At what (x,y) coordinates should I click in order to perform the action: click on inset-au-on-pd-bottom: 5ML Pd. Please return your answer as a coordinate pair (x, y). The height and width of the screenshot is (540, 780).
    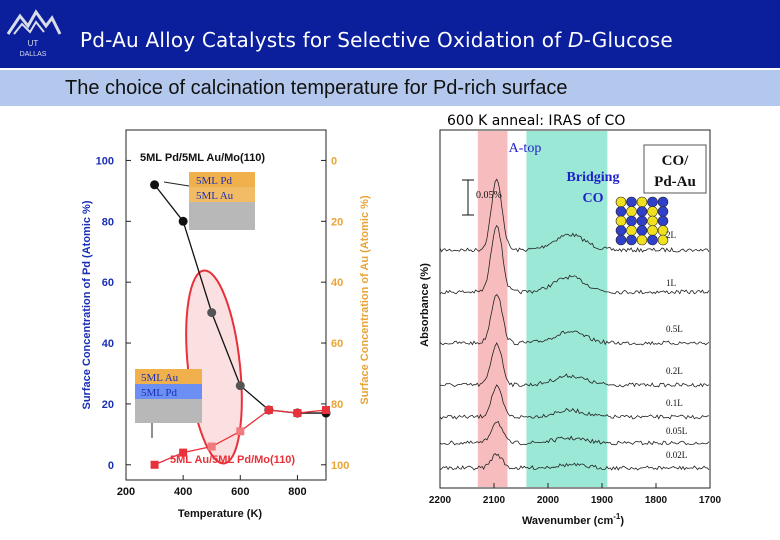
    Looking at the image, I should click on (159, 393).